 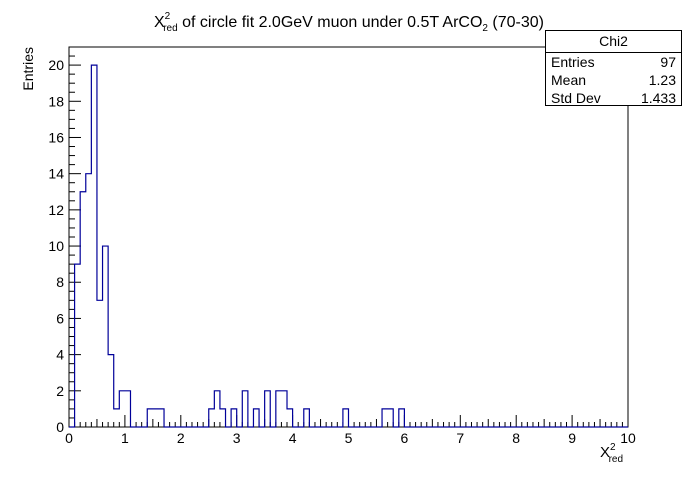 I want to click on stats-value: 1.23, so click(x=662, y=80).